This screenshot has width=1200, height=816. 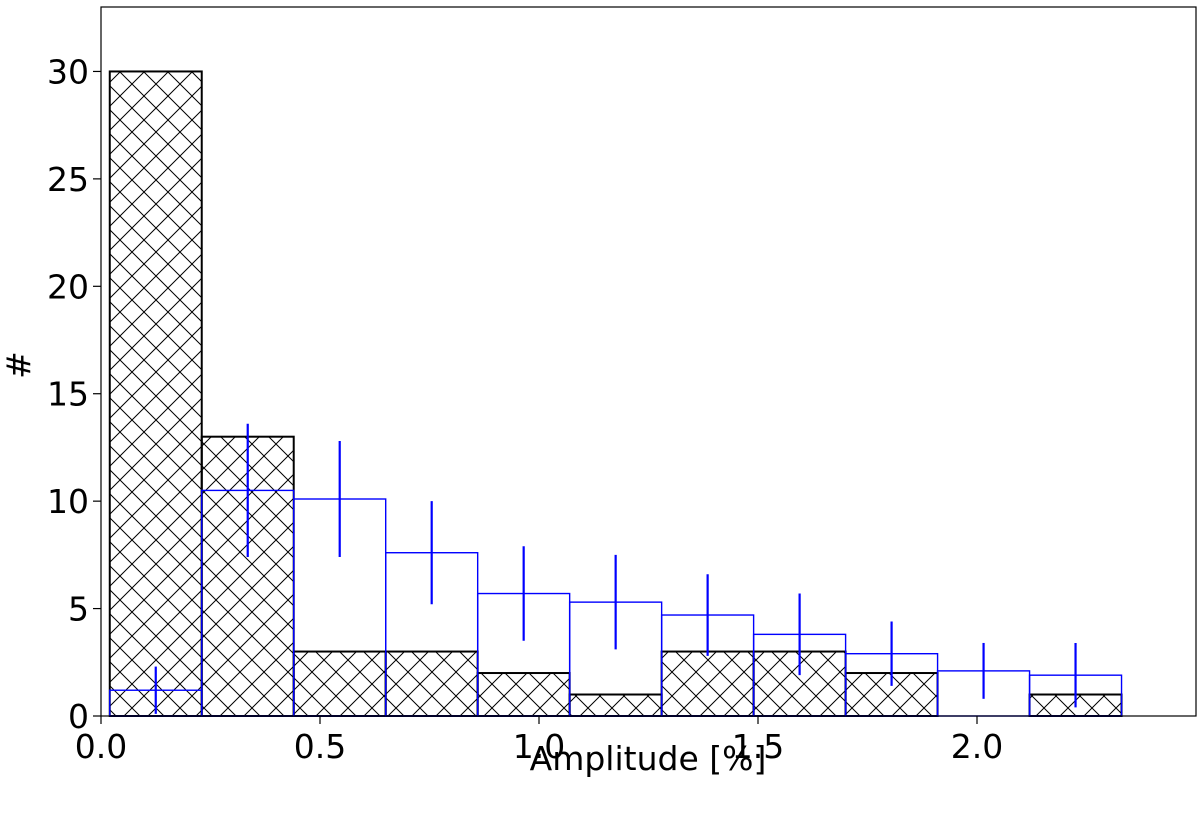 I want to click on y-tick-label: 30, so click(x=68, y=71).